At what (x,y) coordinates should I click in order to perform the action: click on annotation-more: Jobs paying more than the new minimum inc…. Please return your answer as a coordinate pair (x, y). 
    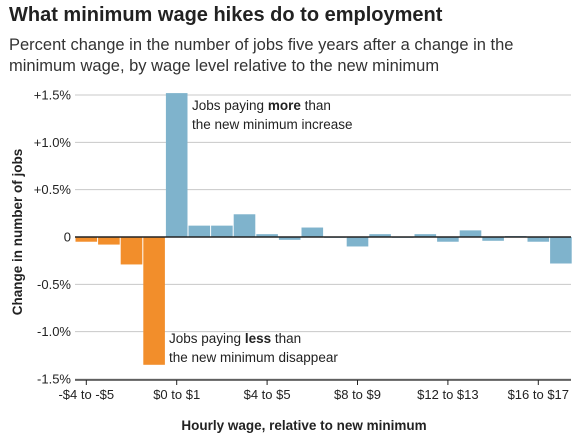
    Looking at the image, I should click on (272, 115).